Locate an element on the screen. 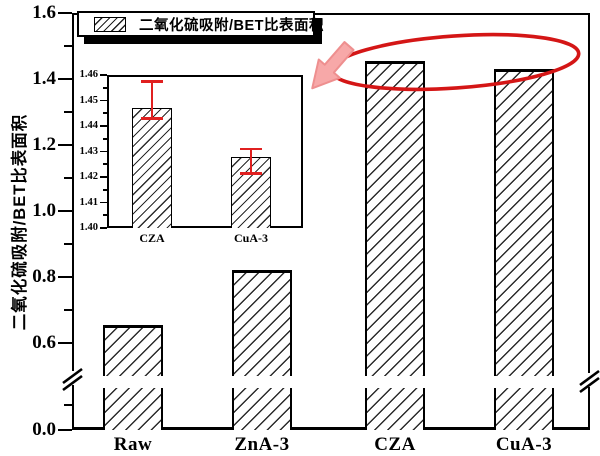  x-category-label: ZnA-3 is located at coordinates (262, 444).